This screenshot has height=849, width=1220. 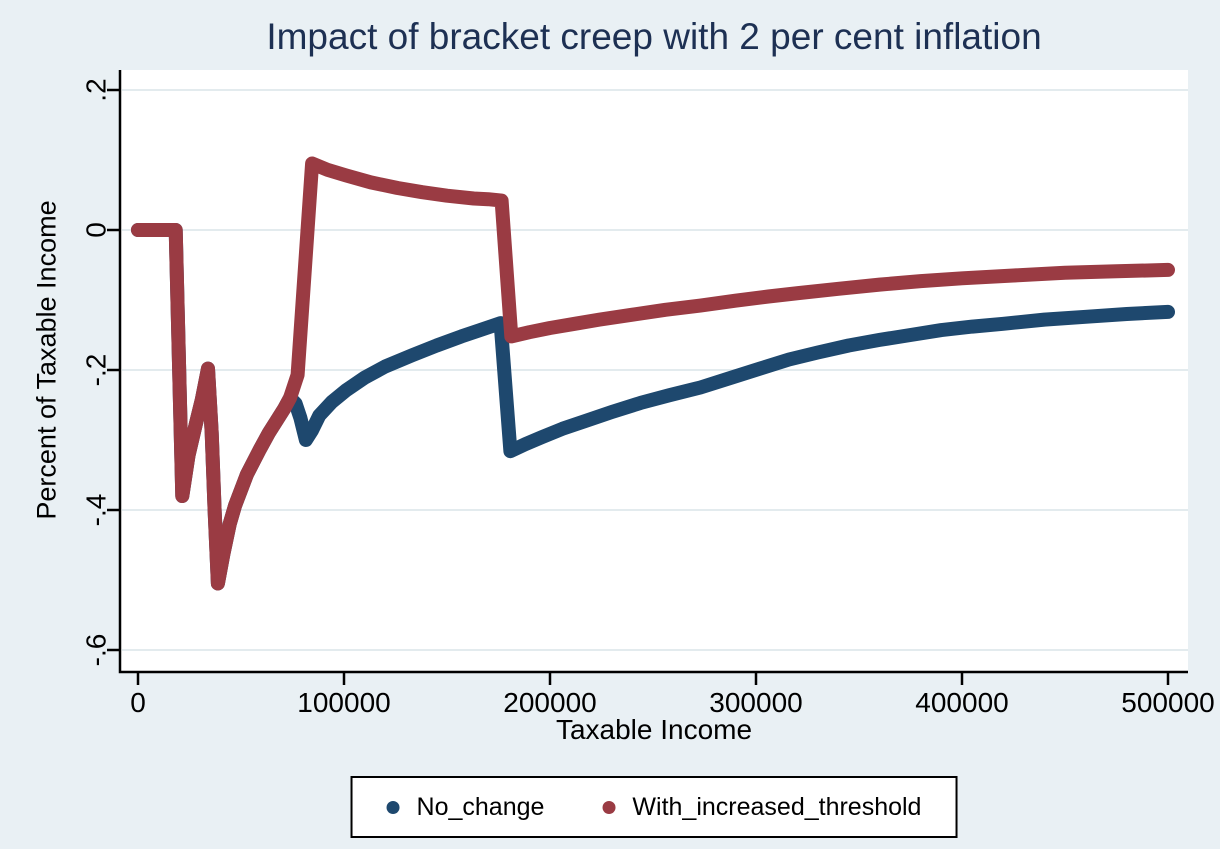 I want to click on y-tick-label: -.6, so click(x=96, y=650).